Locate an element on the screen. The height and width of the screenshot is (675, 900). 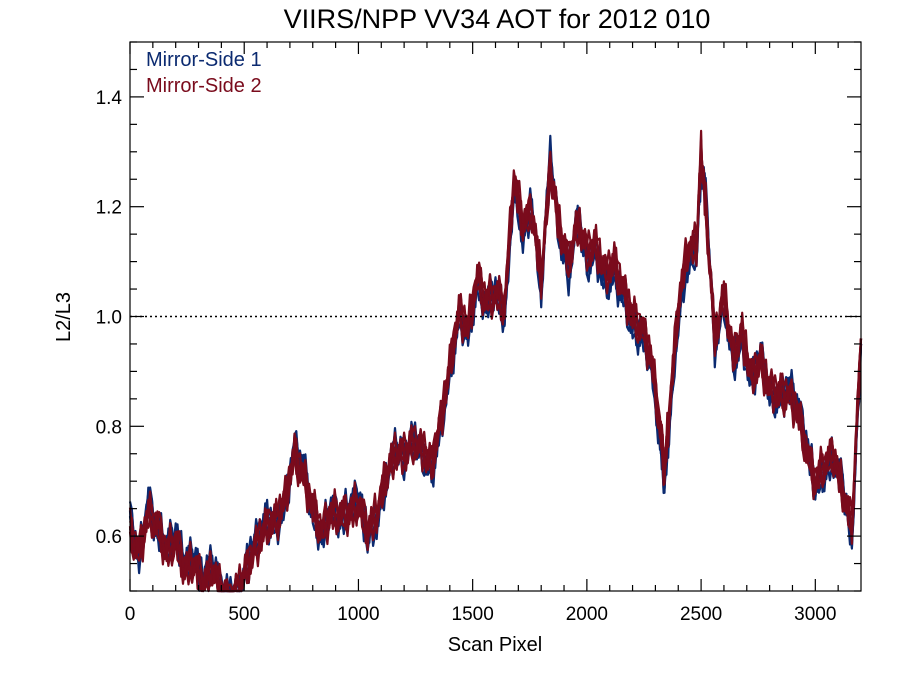
x-tick-label: 2000 is located at coordinates (587, 614).